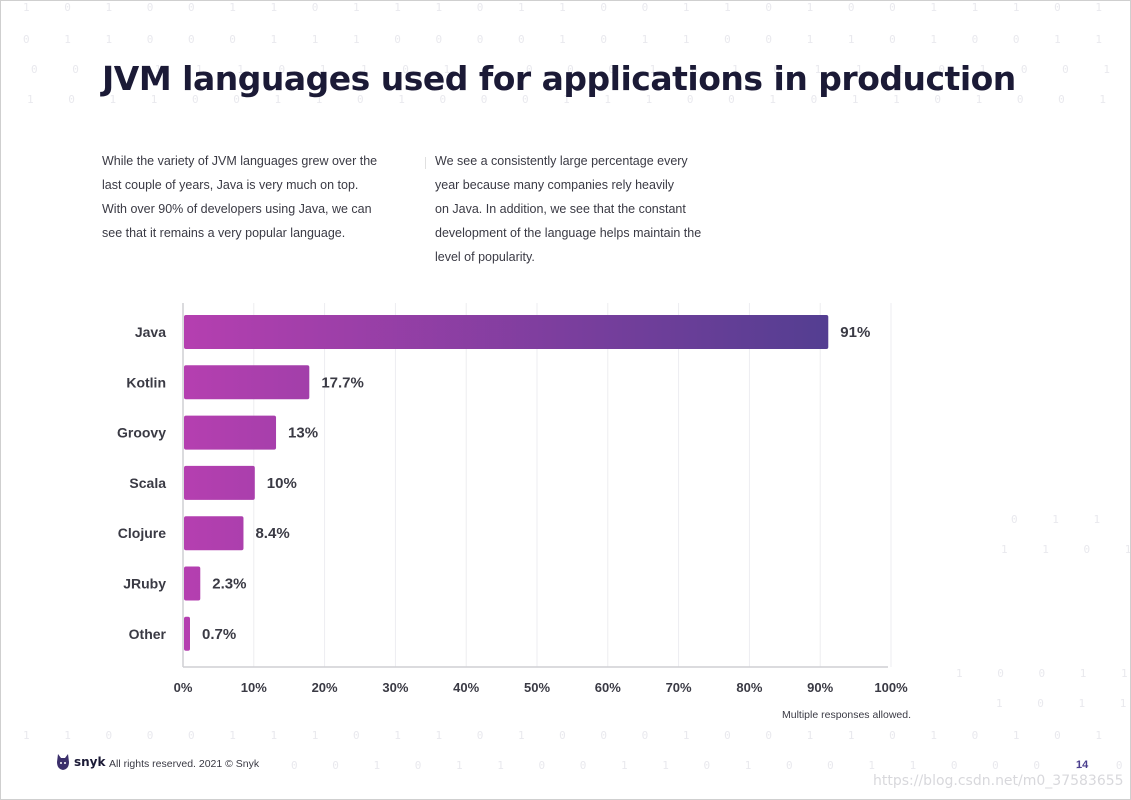  Describe the element at coordinates (537, 687) in the screenshot. I see `x-tick-label: 50%` at that location.